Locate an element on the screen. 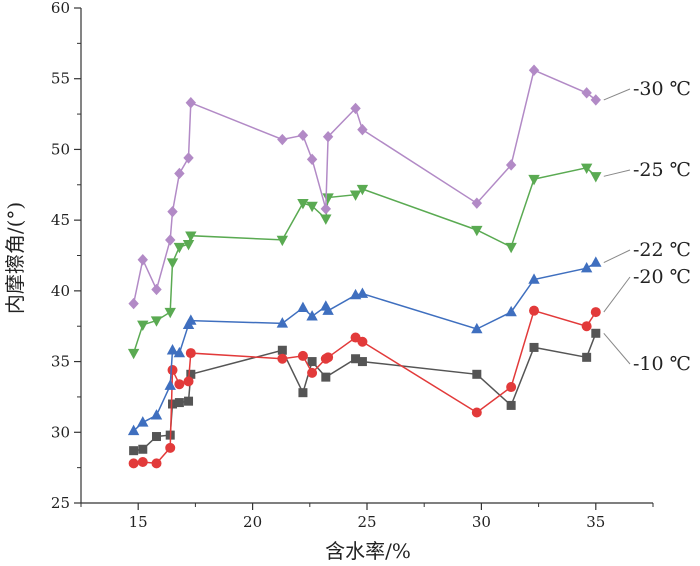 This screenshot has width=700, height=566. y-tick-label: 40 is located at coordinates (60, 291).